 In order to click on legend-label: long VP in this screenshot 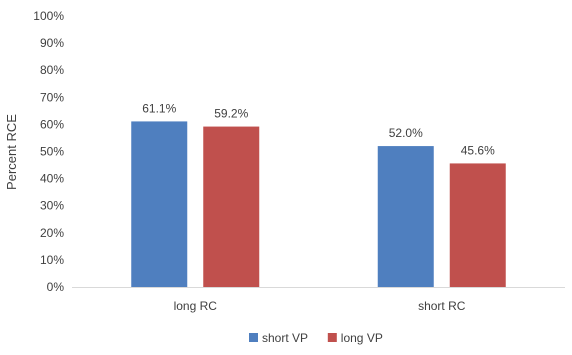, I will do `click(362, 338)`.